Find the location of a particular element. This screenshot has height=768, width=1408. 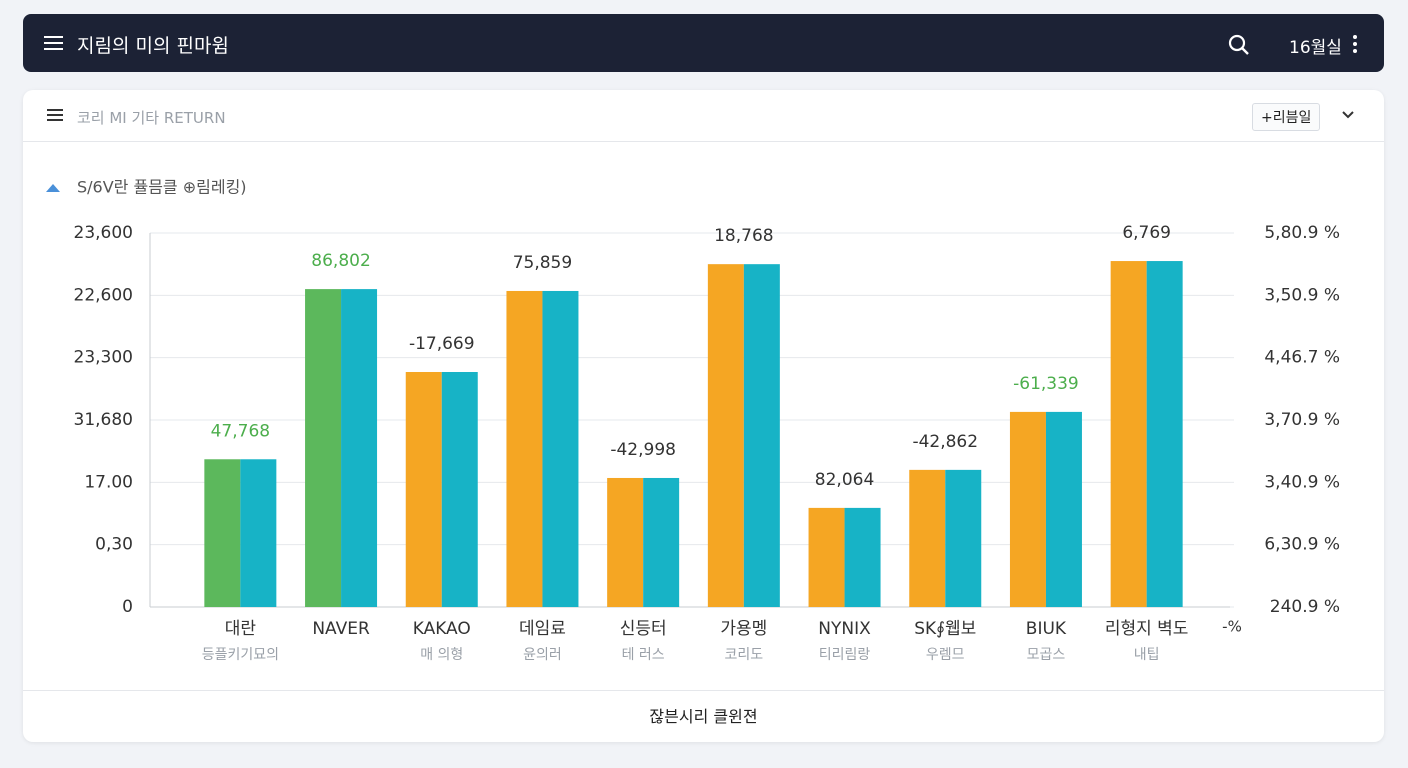

x-tick-label: NYNIX is located at coordinates (844, 629).